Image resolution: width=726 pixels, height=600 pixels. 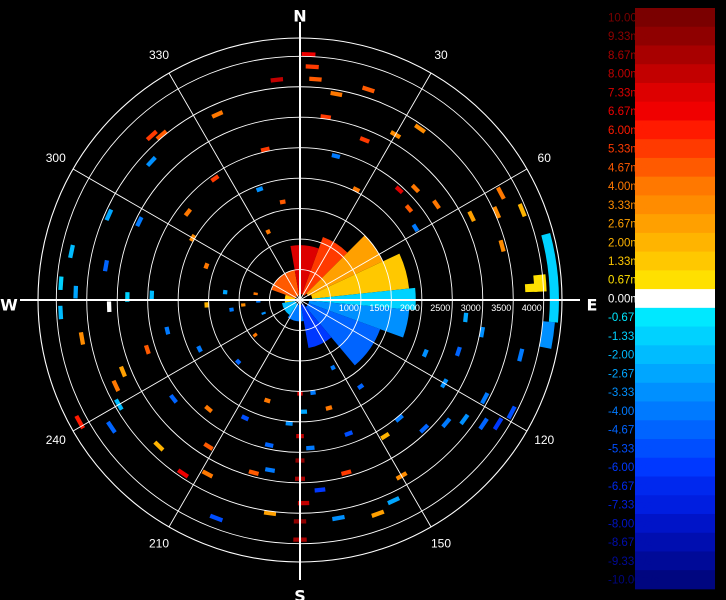 What do you see at coordinates (630, 487) in the screenshot?
I see `color-scale-label: -6.67m/s` at bounding box center [630, 487].